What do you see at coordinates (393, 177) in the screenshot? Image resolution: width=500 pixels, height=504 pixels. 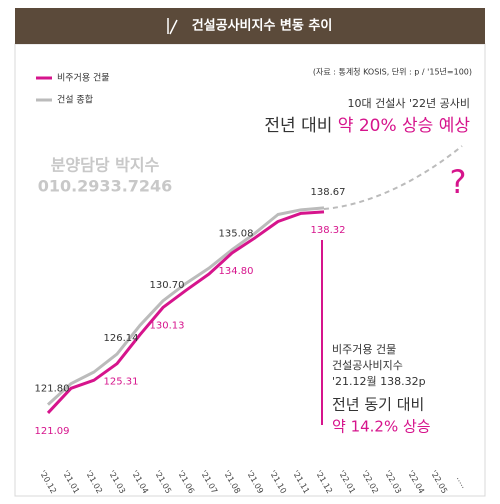 I see `forecast-curve` at bounding box center [393, 177].